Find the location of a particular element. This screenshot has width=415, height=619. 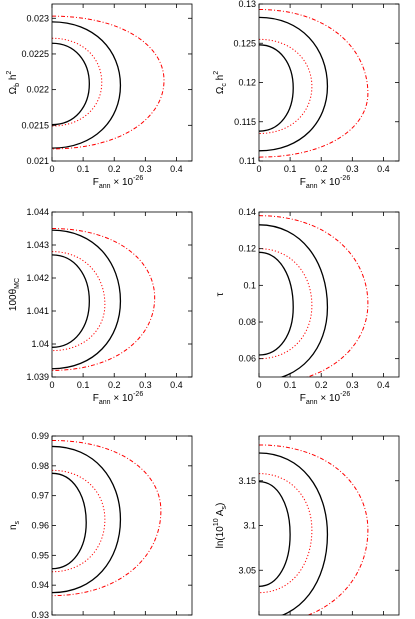

y-tick-label: 0.022 is located at coordinates (37, 90).